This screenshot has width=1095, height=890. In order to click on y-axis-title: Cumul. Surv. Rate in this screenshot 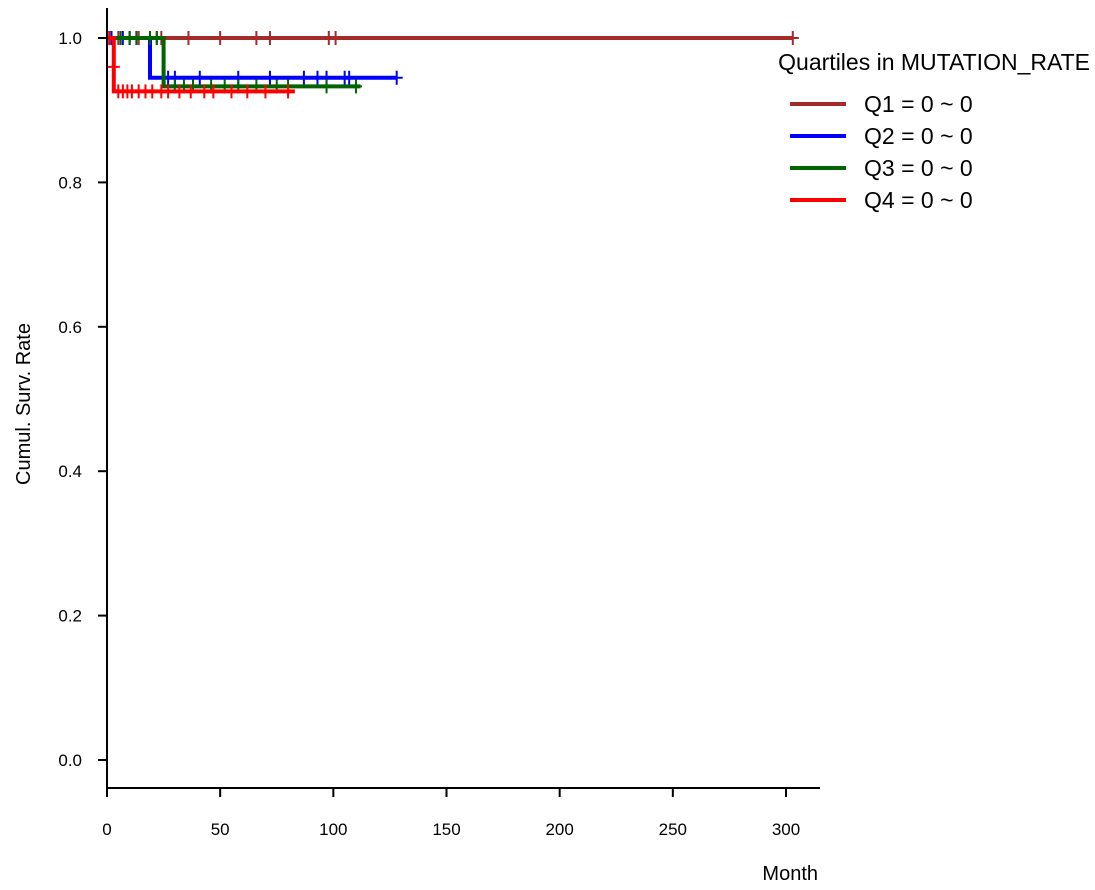, I will do `click(24, 404)`.